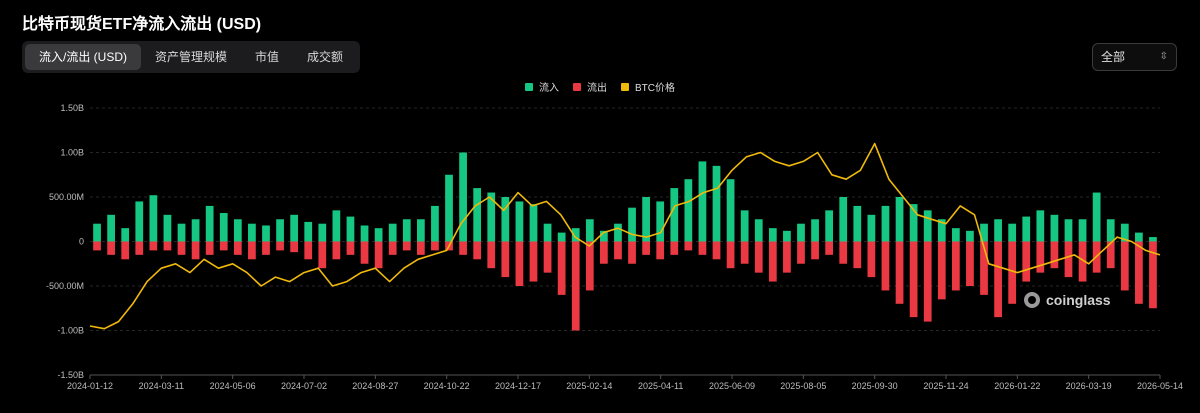 This screenshot has width=1200, height=413. What do you see at coordinates (90, 386) in the screenshot?
I see `x-tick-label: 2024-01-12` at bounding box center [90, 386].